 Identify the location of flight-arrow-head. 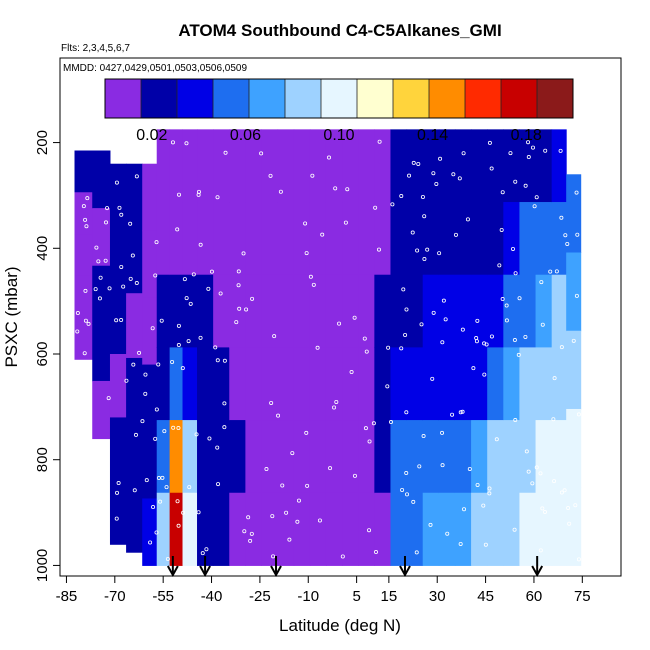
(205, 571).